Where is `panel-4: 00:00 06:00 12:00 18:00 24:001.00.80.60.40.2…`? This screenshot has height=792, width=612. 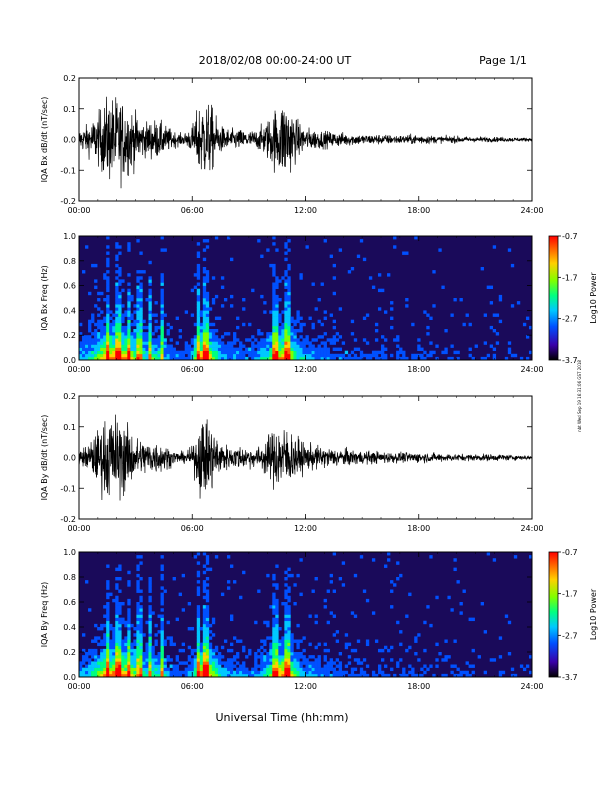 panel-4: 00:00 06:00 12:00 18:00 24:001.00.80.60.40.2… is located at coordinates (292, 619).